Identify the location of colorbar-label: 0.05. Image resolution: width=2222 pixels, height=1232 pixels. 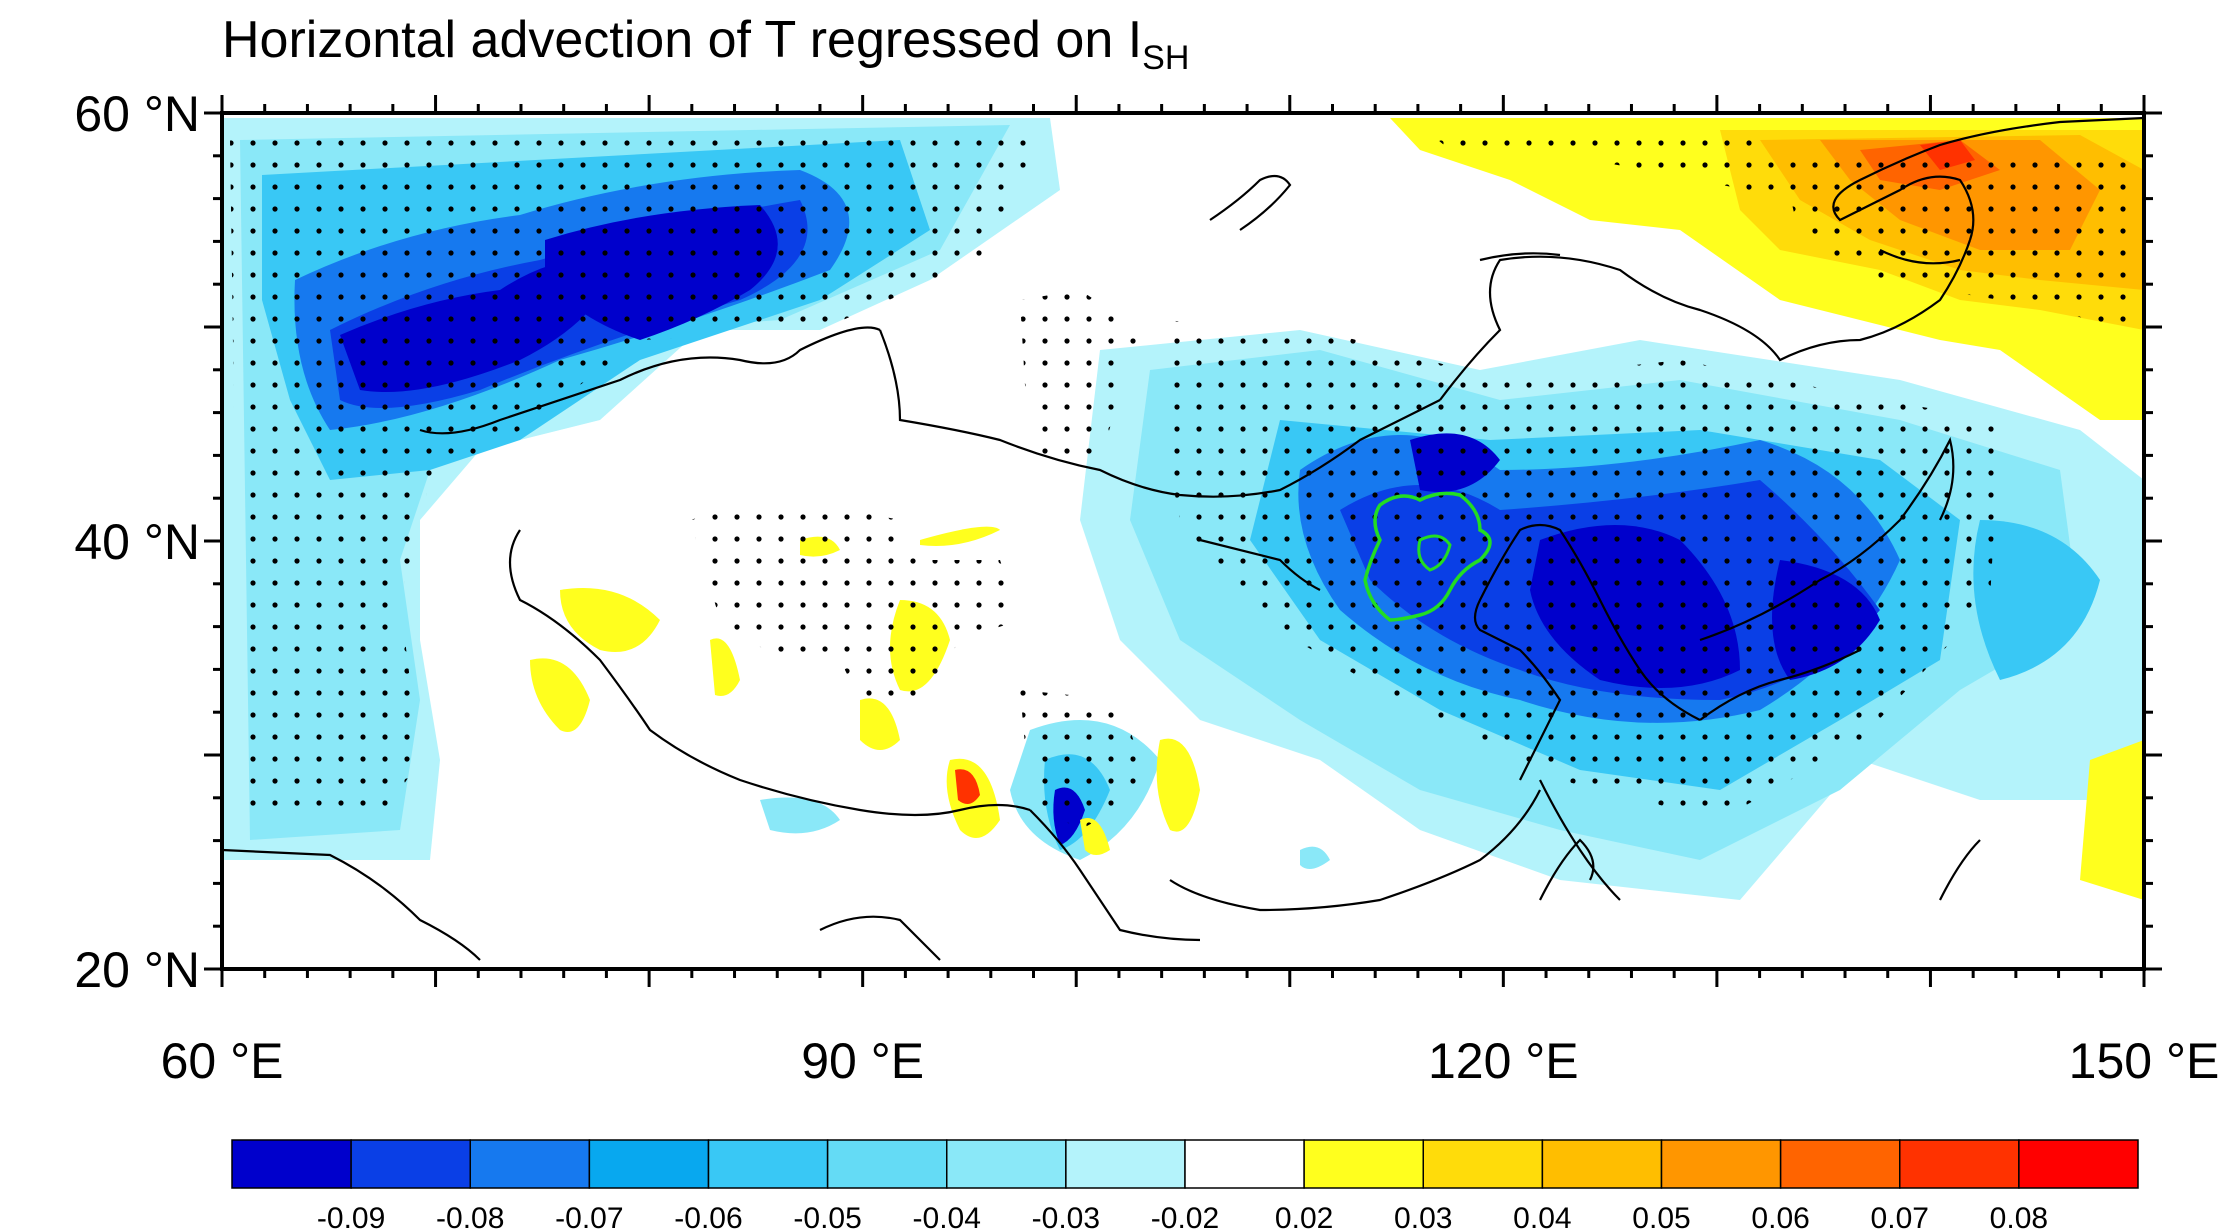
(1661, 1217).